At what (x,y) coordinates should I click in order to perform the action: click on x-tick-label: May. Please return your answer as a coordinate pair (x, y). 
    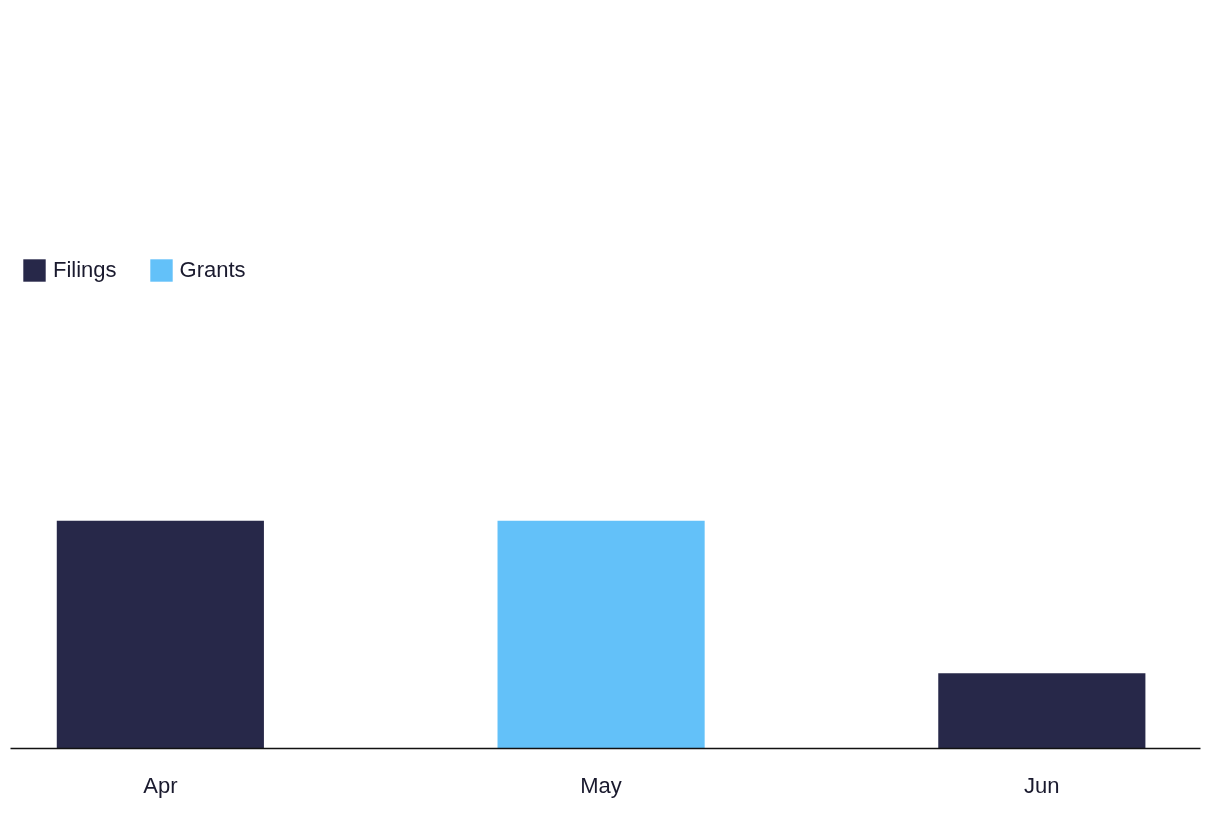
    Looking at the image, I should click on (601, 785).